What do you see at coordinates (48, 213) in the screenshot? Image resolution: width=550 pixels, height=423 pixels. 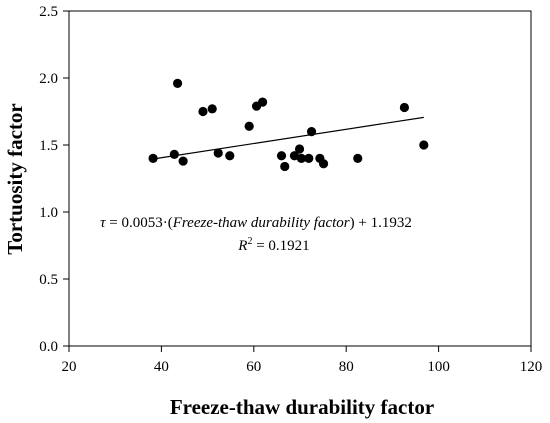 I see `y-tick-label: 1.0` at bounding box center [48, 213].